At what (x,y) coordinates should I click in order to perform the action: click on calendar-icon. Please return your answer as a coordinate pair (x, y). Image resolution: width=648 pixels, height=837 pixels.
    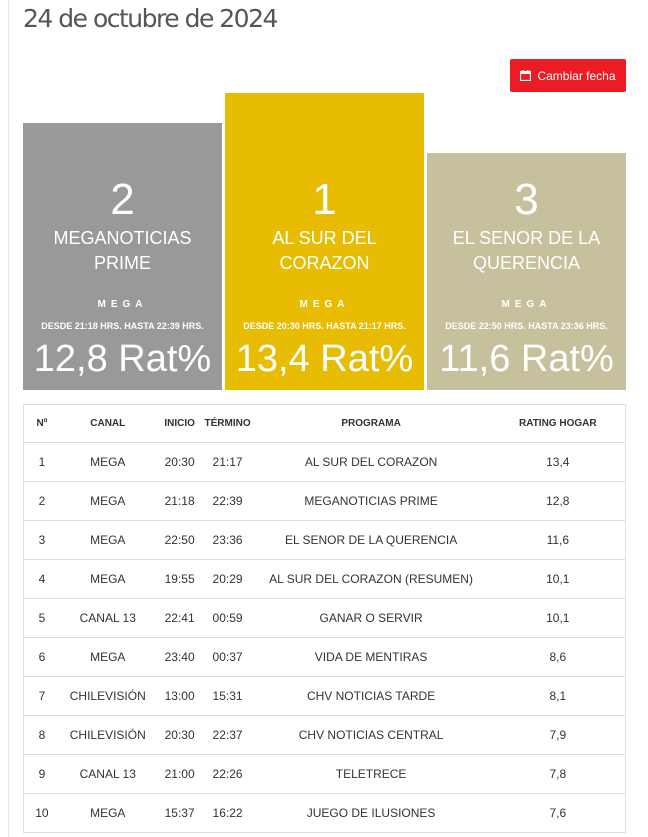
    Looking at the image, I should click on (526, 75).